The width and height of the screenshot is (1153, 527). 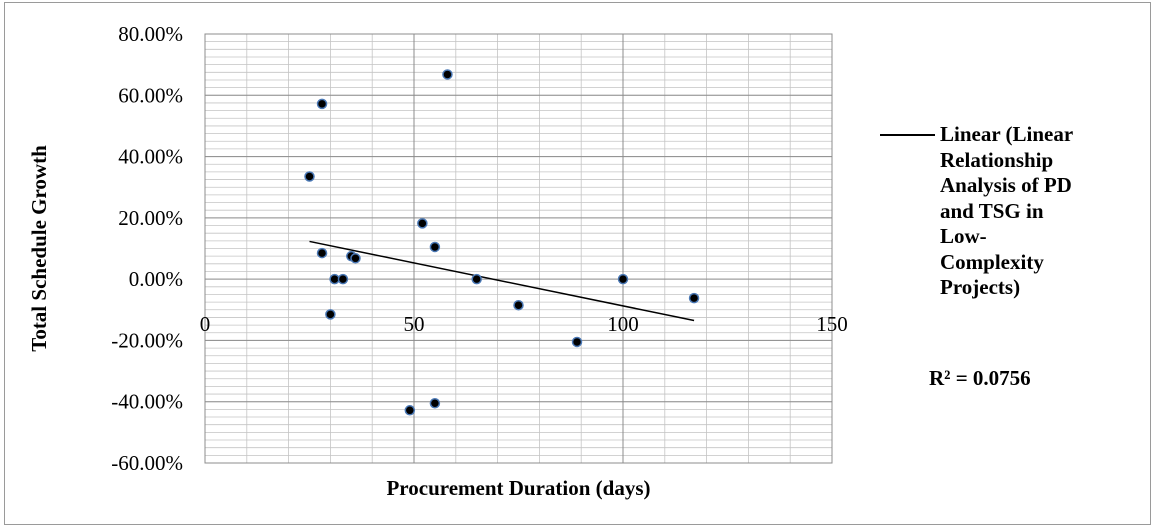 What do you see at coordinates (518, 488) in the screenshot?
I see `x-axis-title: Procurement Duration (days)` at bounding box center [518, 488].